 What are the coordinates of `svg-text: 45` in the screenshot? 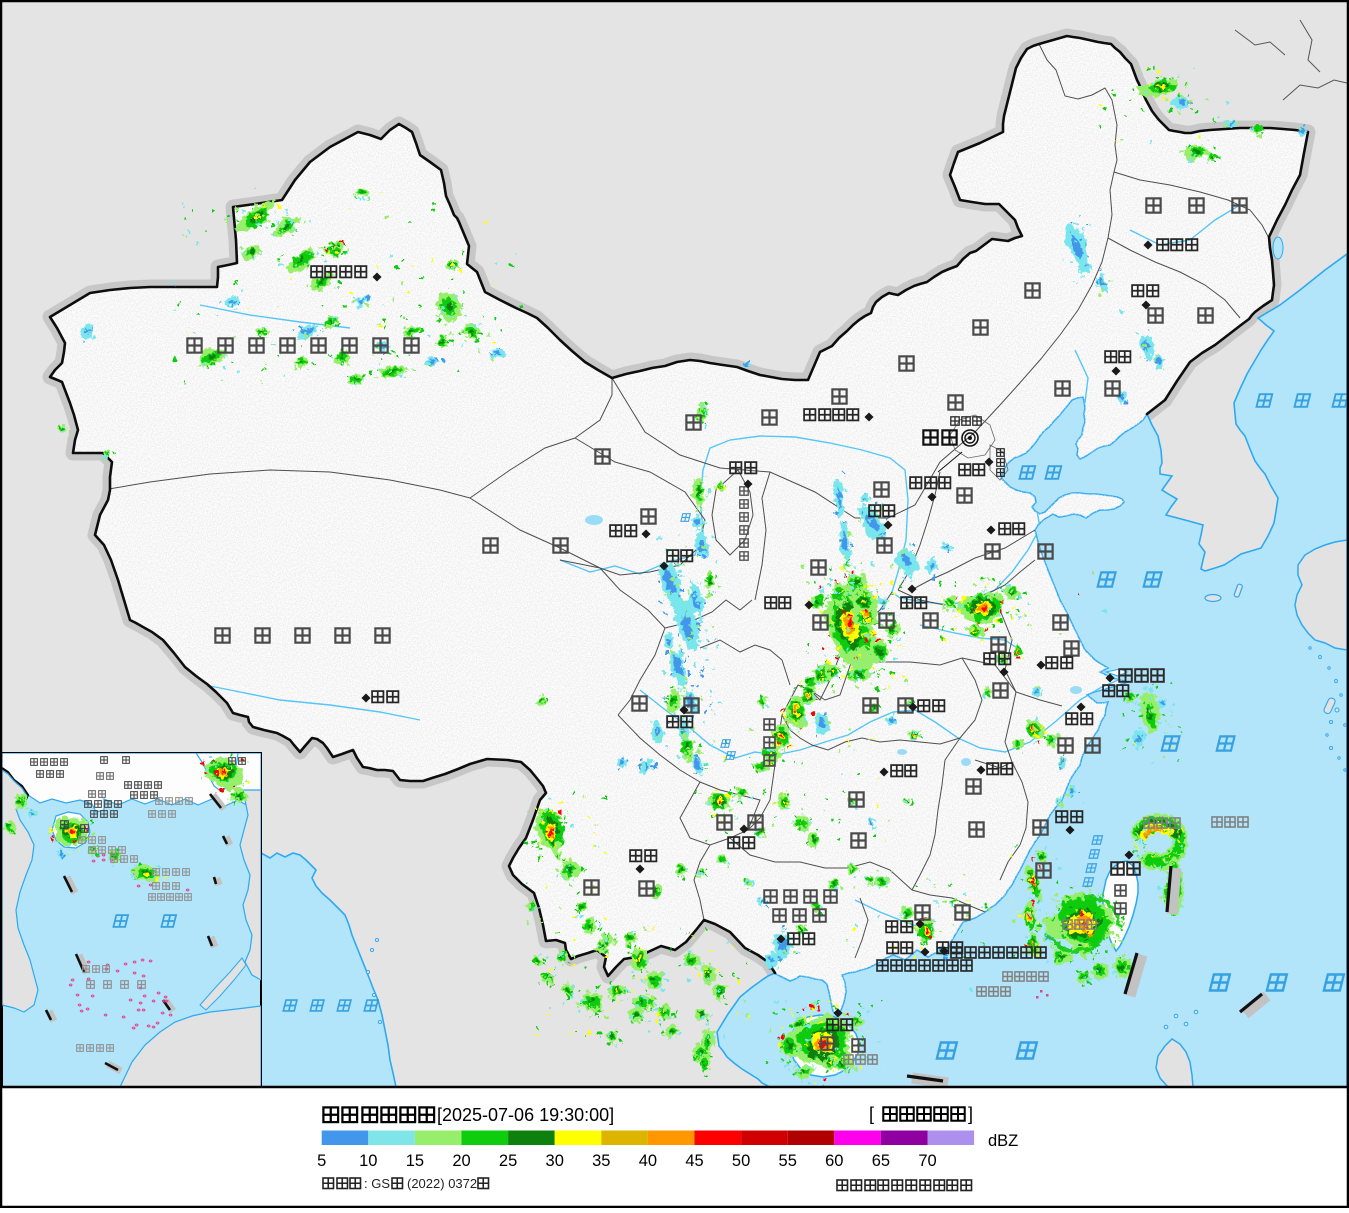 It's located at (694, 1161).